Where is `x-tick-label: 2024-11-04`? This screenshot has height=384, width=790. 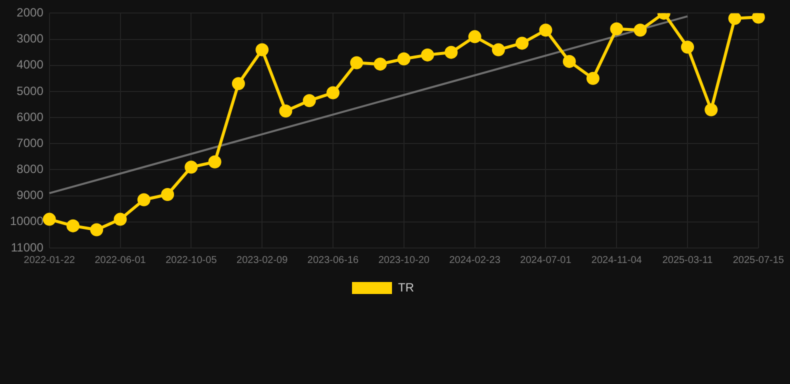
x-tick-label: 2024-11-04 is located at coordinates (616, 260).